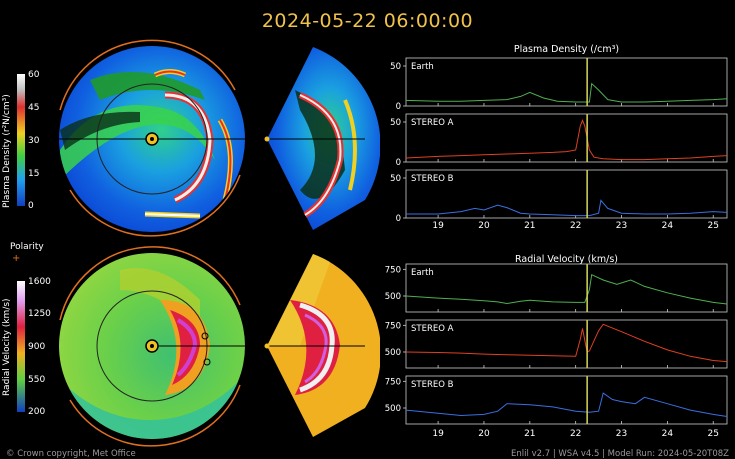  I want to click on density-colorbar-ticks: 60 45 30 15 0, so click(34, 140).